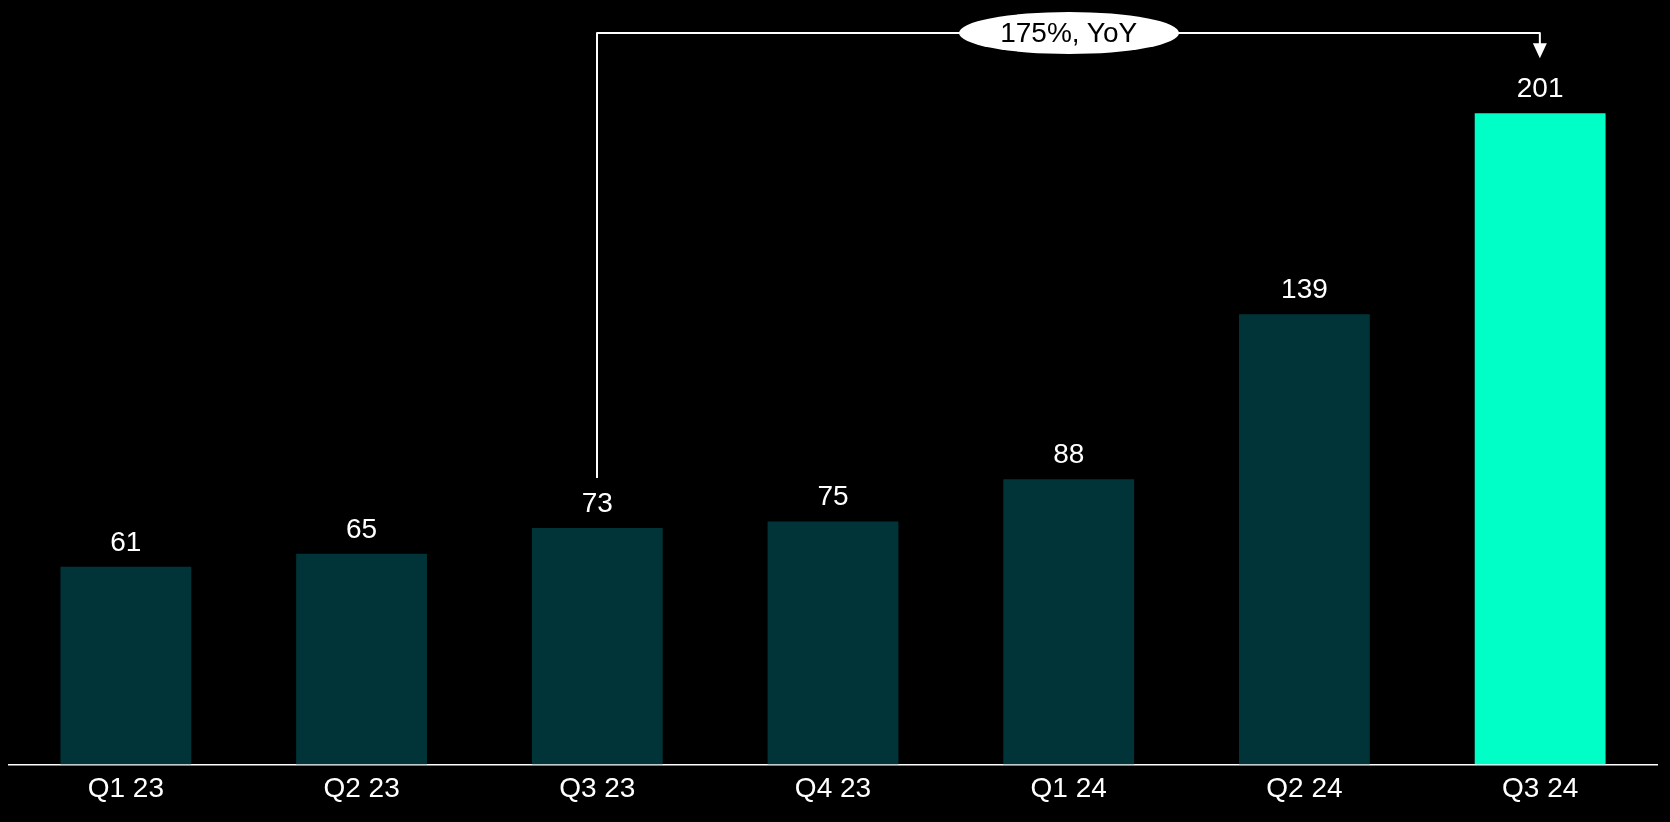 The image size is (1670, 822). Describe the element at coordinates (1304, 288) in the screenshot. I see `data-label: 139` at that location.